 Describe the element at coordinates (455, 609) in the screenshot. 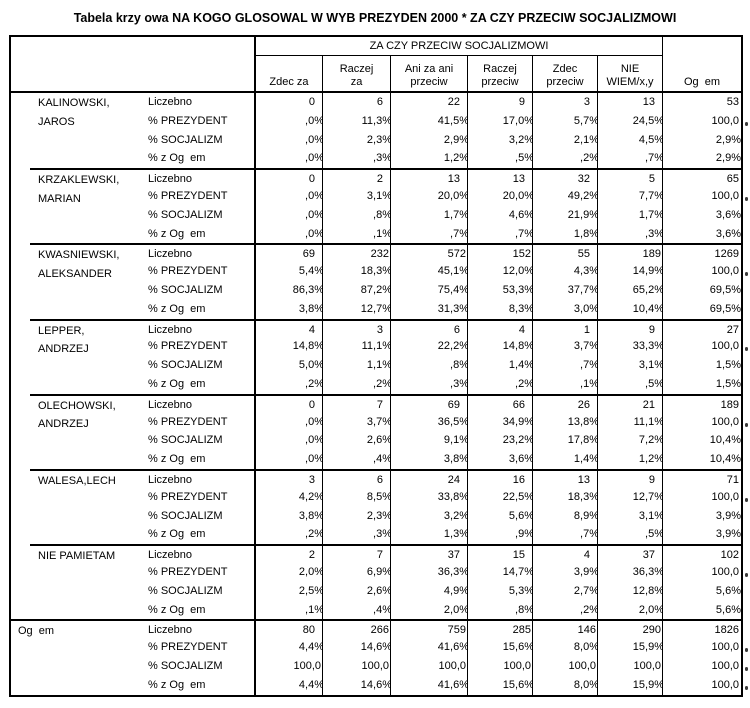

I see `cell-value: 2,0%` at that location.